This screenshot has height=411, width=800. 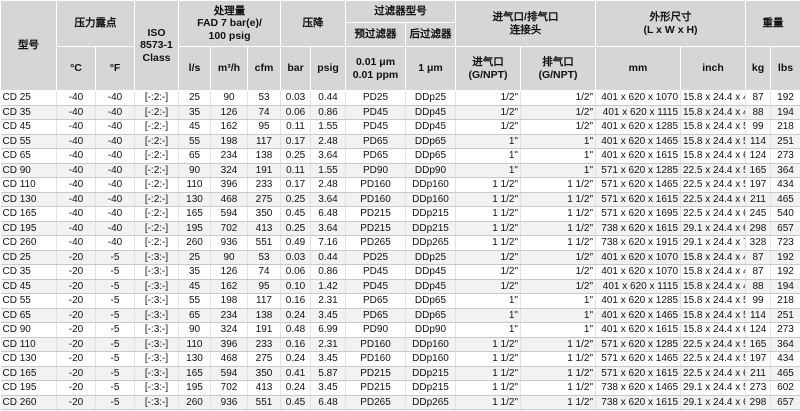 I want to click on table-cell: 22.5 x 24.4 x 63.6, so click(x=713, y=199).